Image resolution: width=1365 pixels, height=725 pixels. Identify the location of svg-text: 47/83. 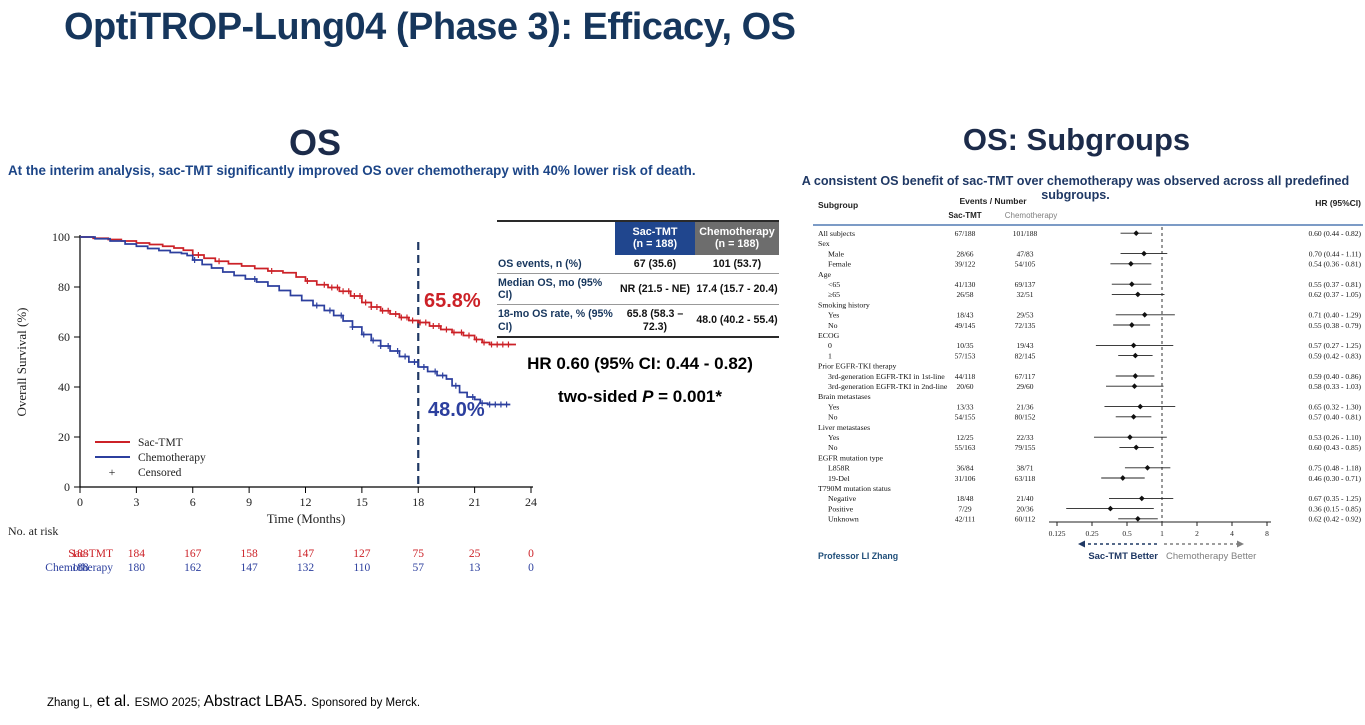
(1024, 253).